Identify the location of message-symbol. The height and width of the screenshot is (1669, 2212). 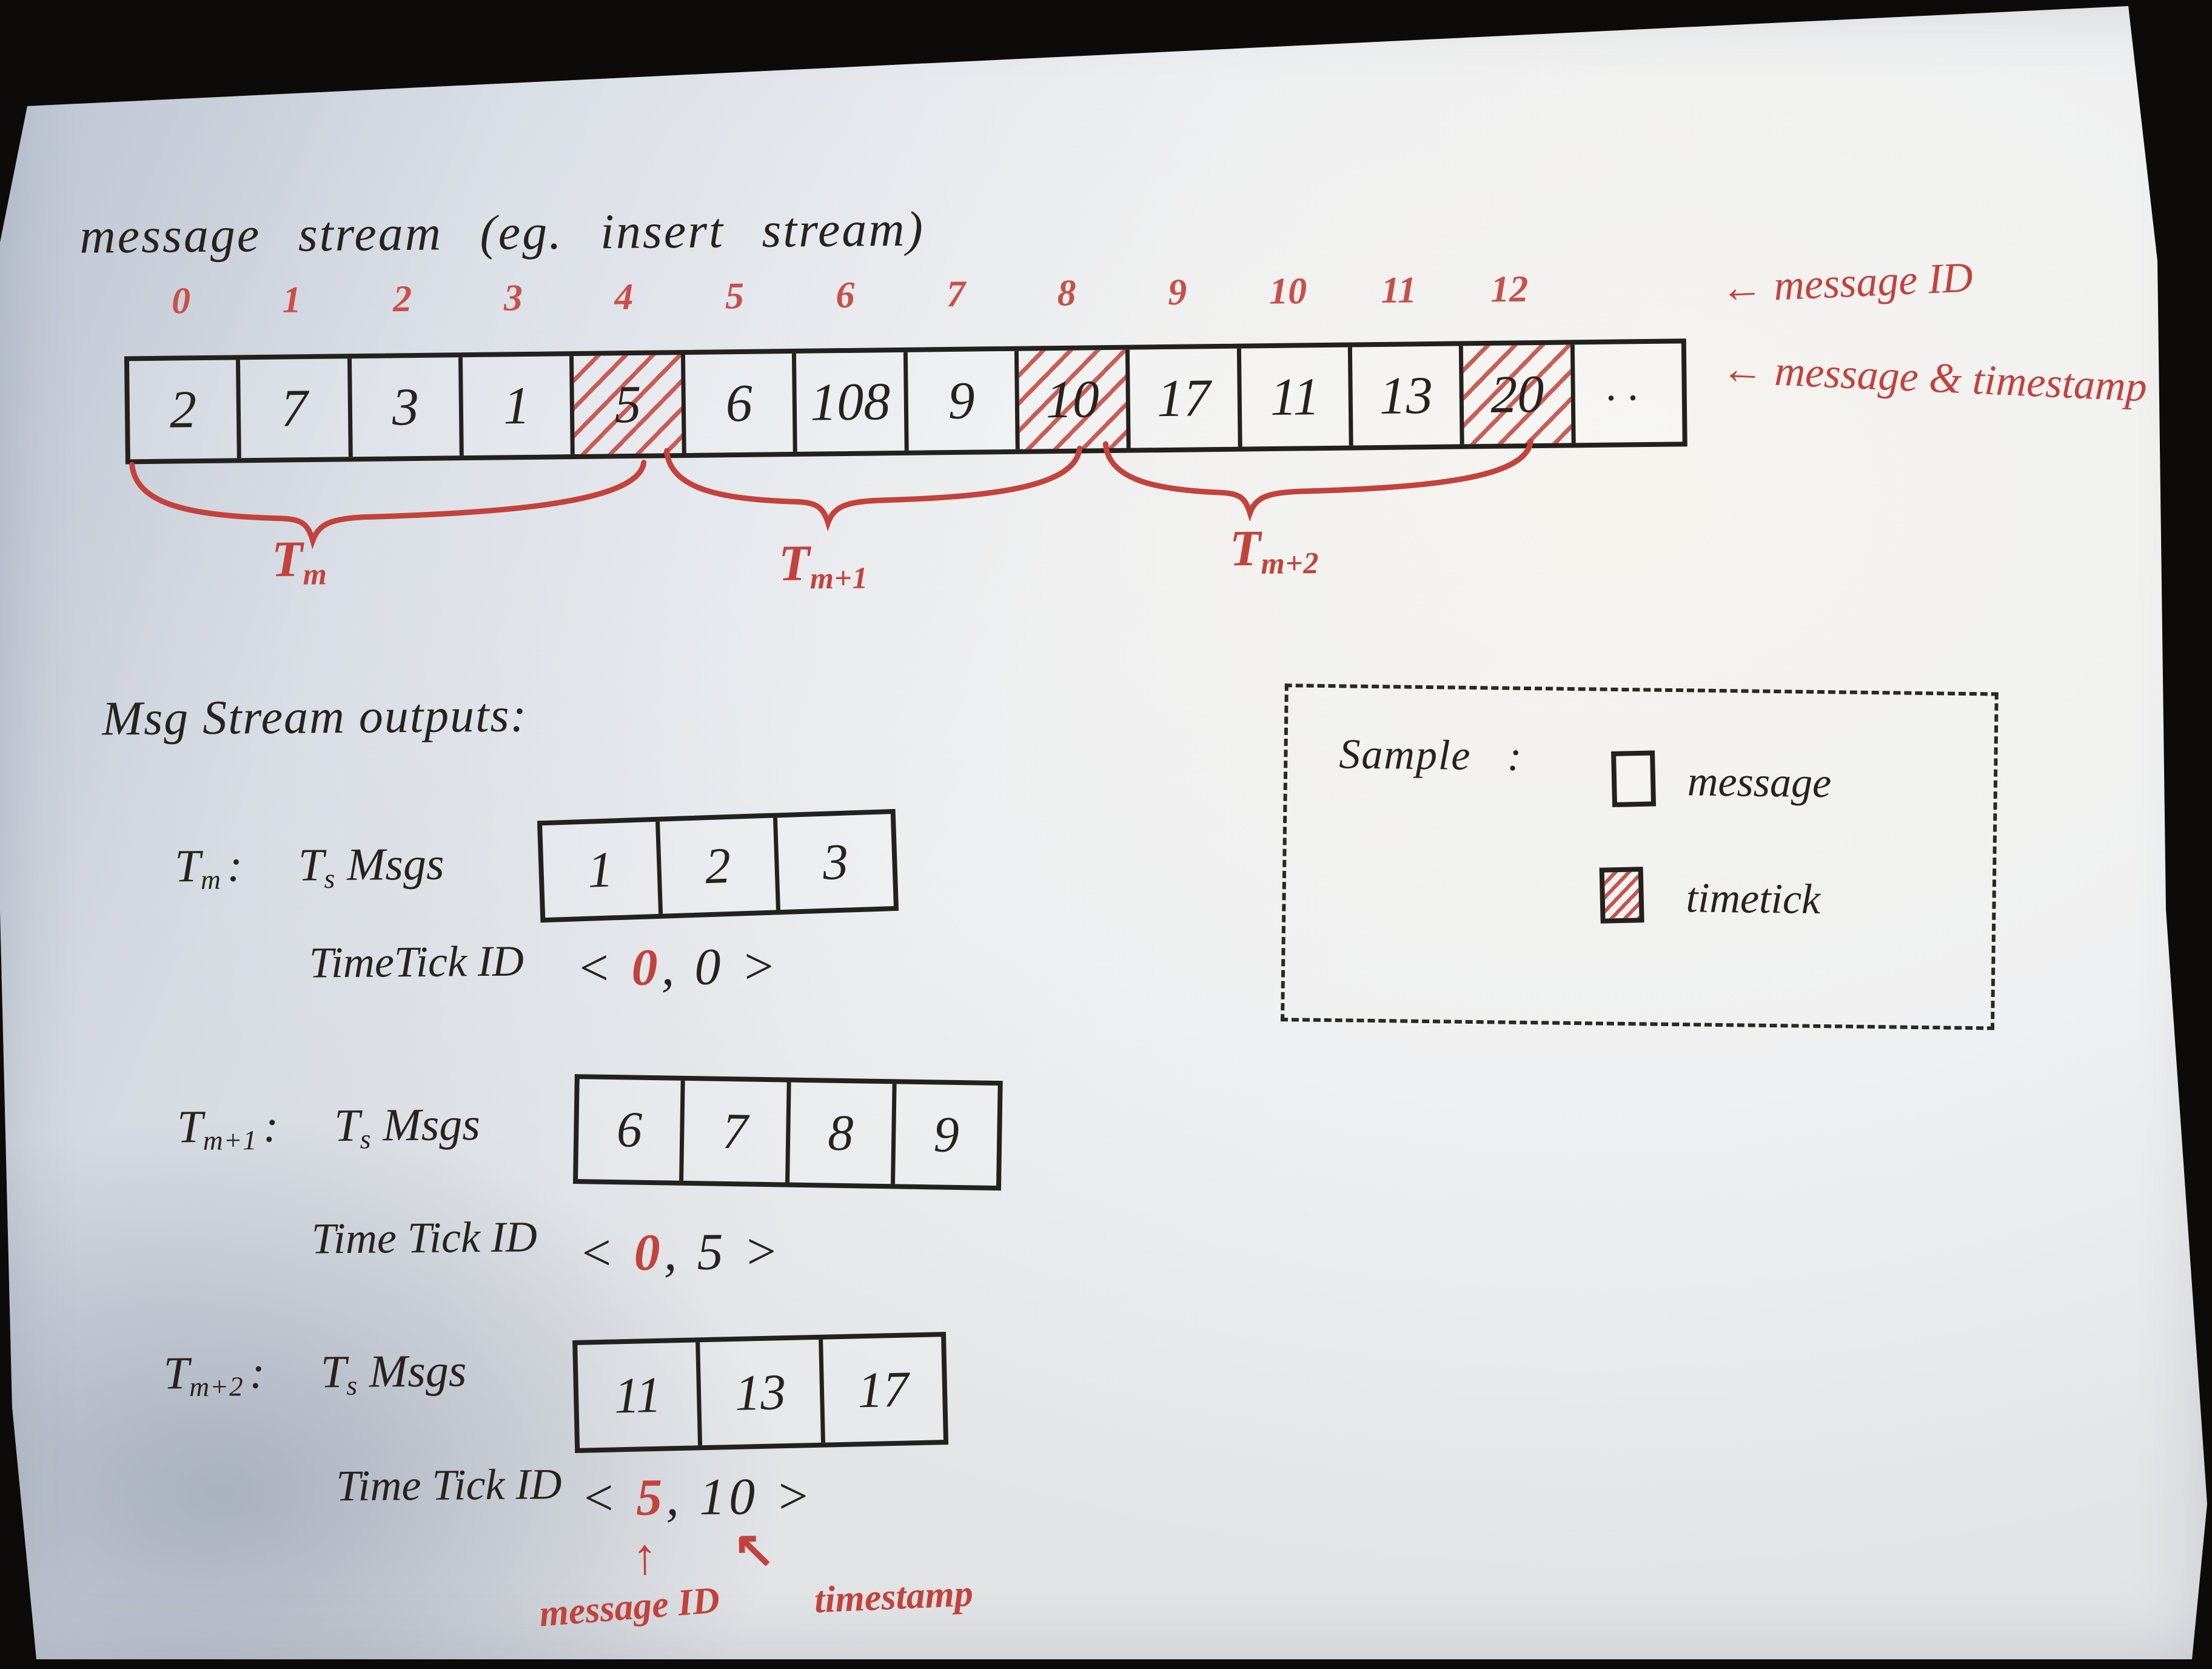
(1634, 778).